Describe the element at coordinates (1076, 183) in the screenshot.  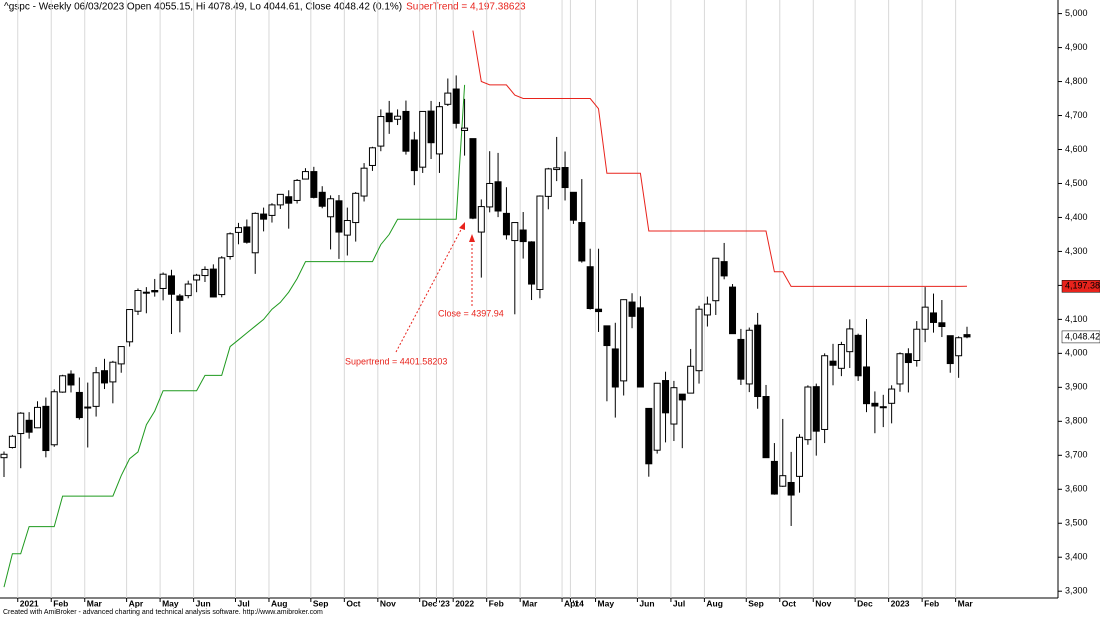
I see `y-tick-label: 4,500` at that location.